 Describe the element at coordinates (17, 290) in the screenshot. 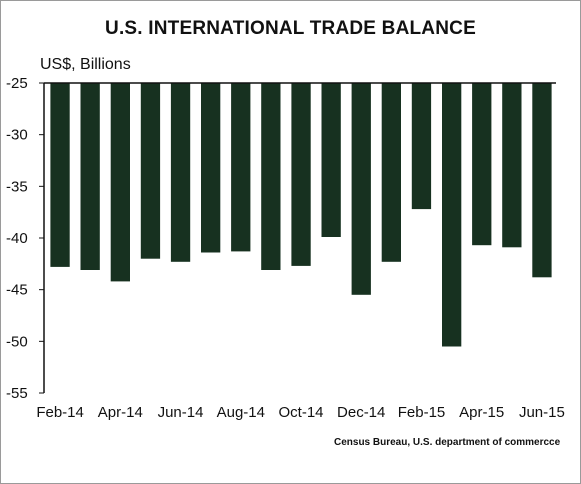

I see `y-tick-label: -45` at that location.